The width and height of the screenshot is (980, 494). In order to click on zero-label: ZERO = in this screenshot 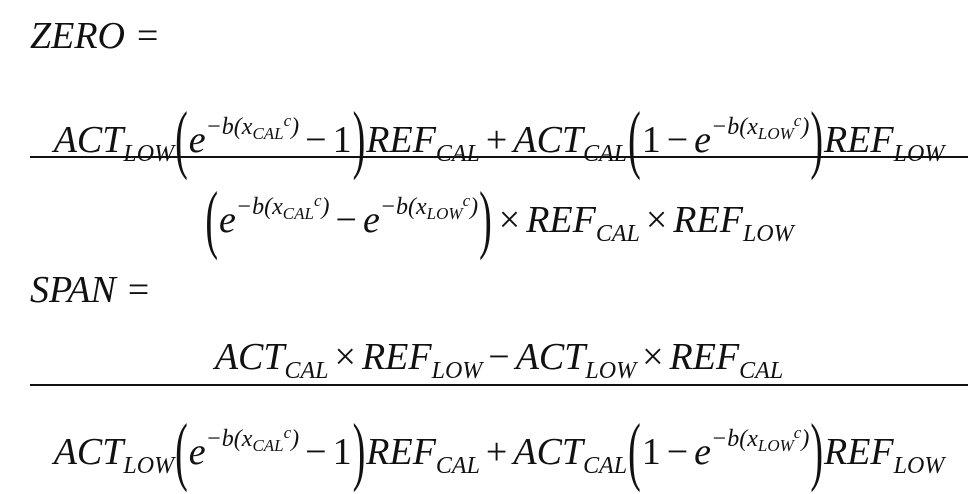, I will do `click(95, 36)`.